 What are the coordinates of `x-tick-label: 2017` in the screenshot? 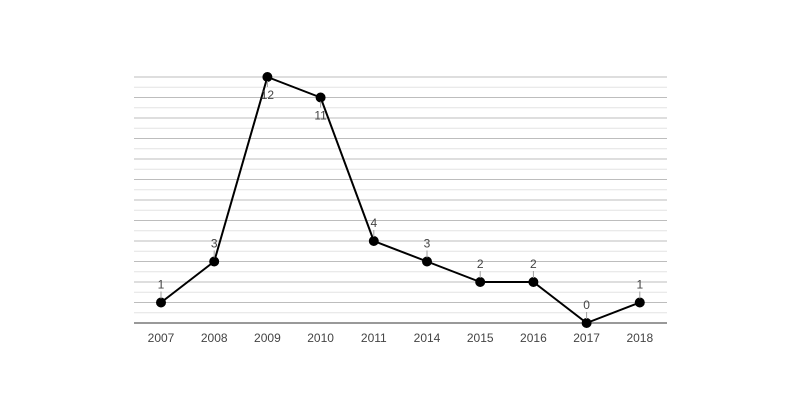 It's located at (586, 338).